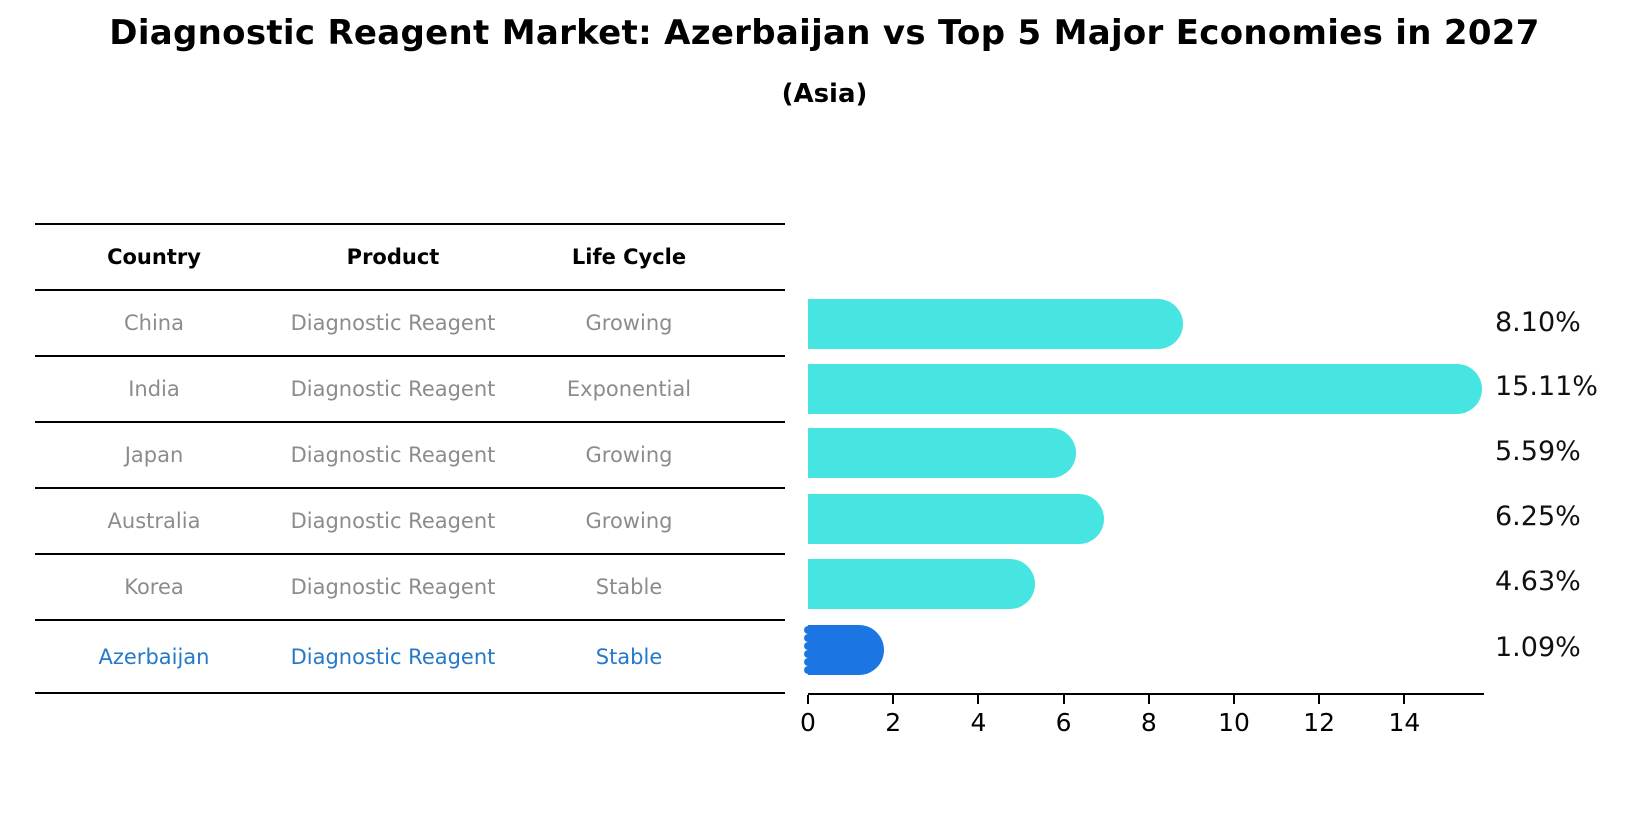 The height and width of the screenshot is (823, 1649). What do you see at coordinates (1404, 722) in the screenshot?
I see `x-tick-label: 14` at bounding box center [1404, 722].